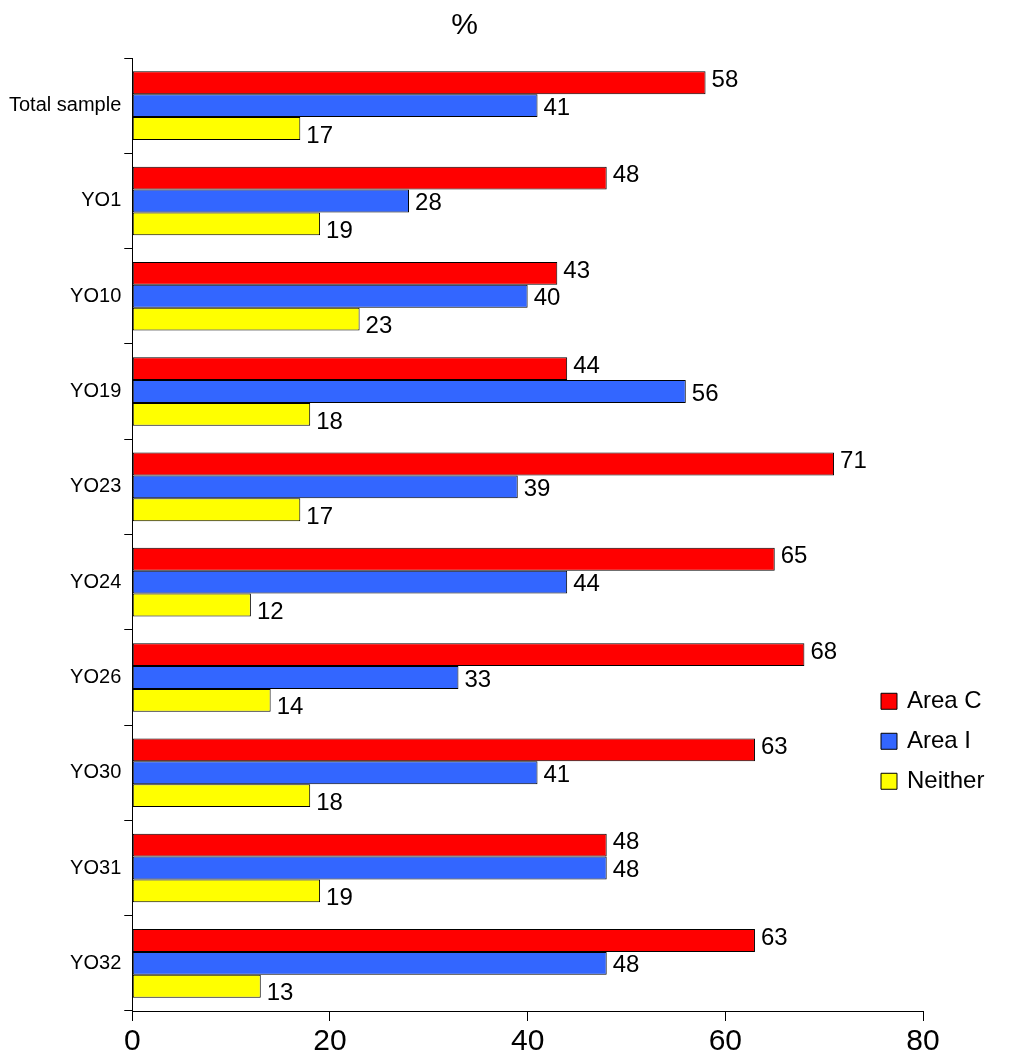 This screenshot has width=1015, height=1063. Describe the element at coordinates (96, 961) in the screenshot. I see `y-tick-label: YO32` at that location.